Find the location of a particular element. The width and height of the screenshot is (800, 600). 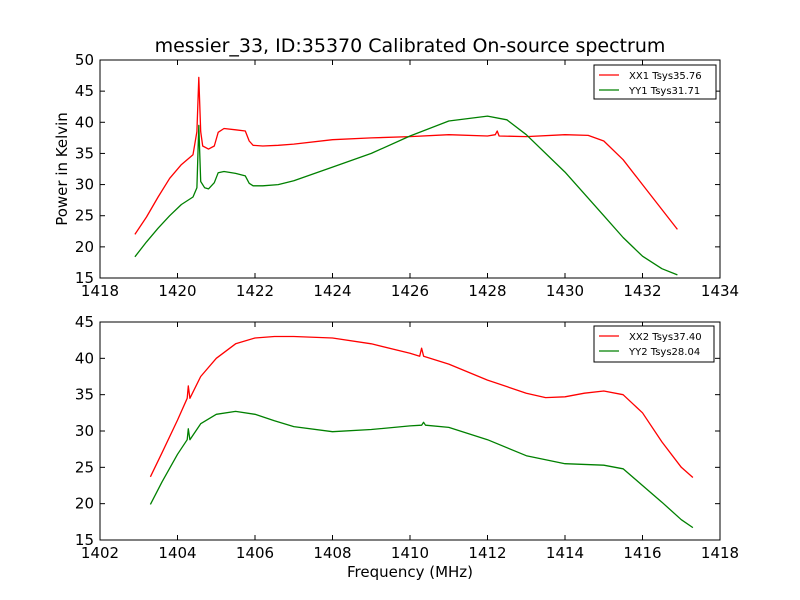

x-tick-label: 1408 is located at coordinates (332, 553).